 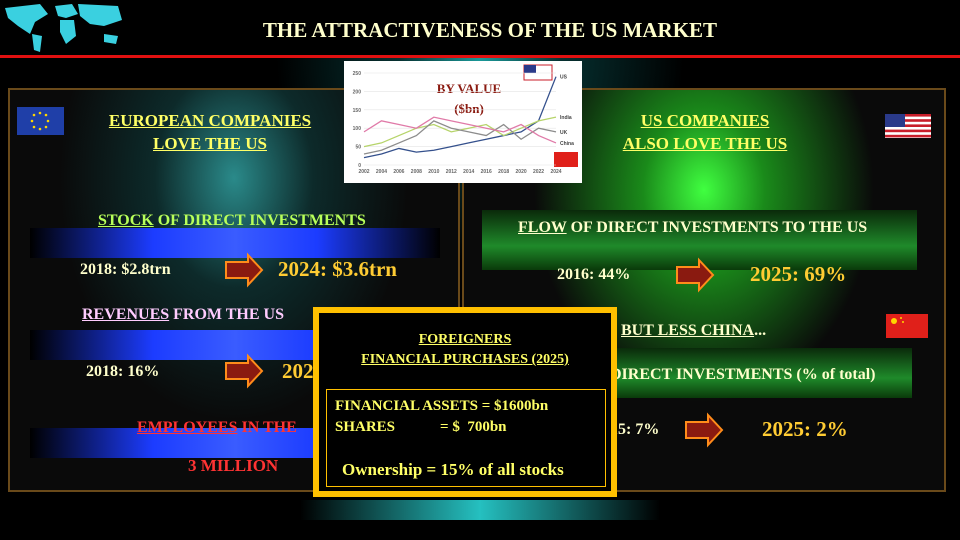 What do you see at coordinates (433, 172) in the screenshot?
I see `x-tick-label: 2010` at bounding box center [433, 172].